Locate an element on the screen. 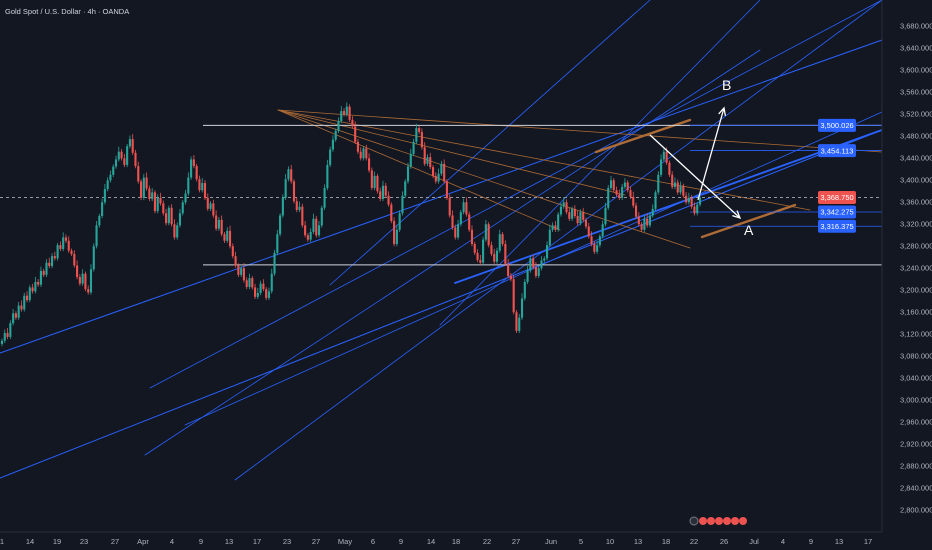  wave-label-b: B is located at coordinates (726, 85).